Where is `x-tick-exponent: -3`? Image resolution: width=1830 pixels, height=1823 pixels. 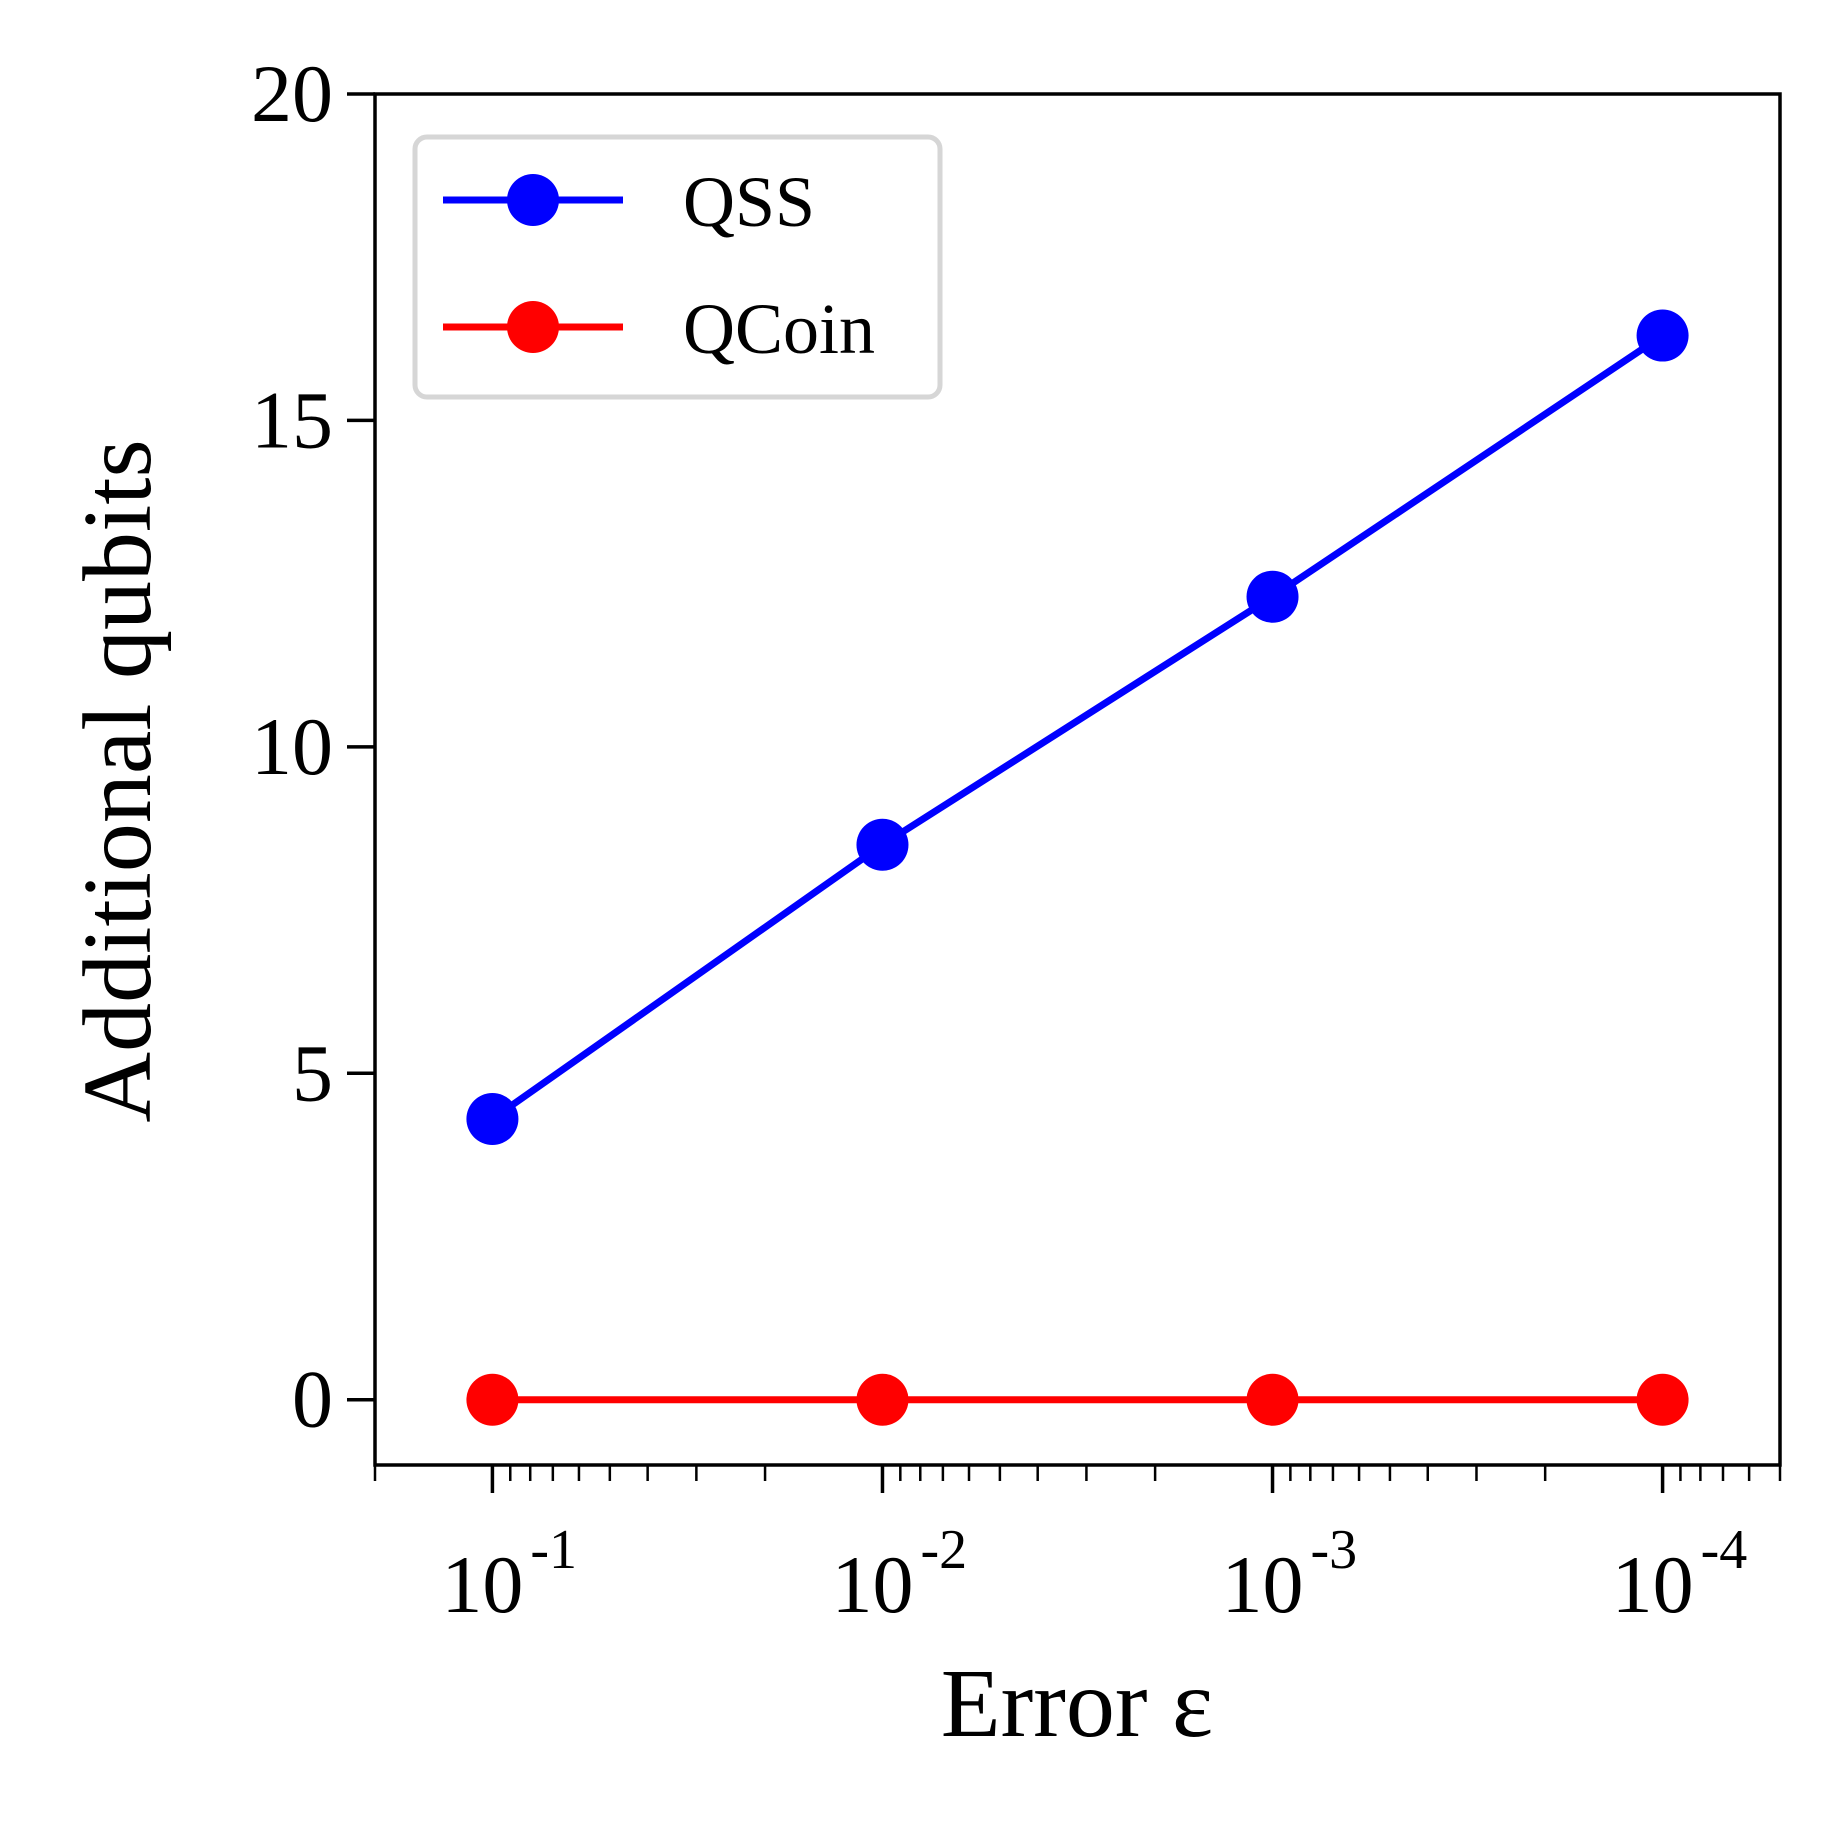
x-tick-exponent: -3 is located at coordinates (1334, 1550).